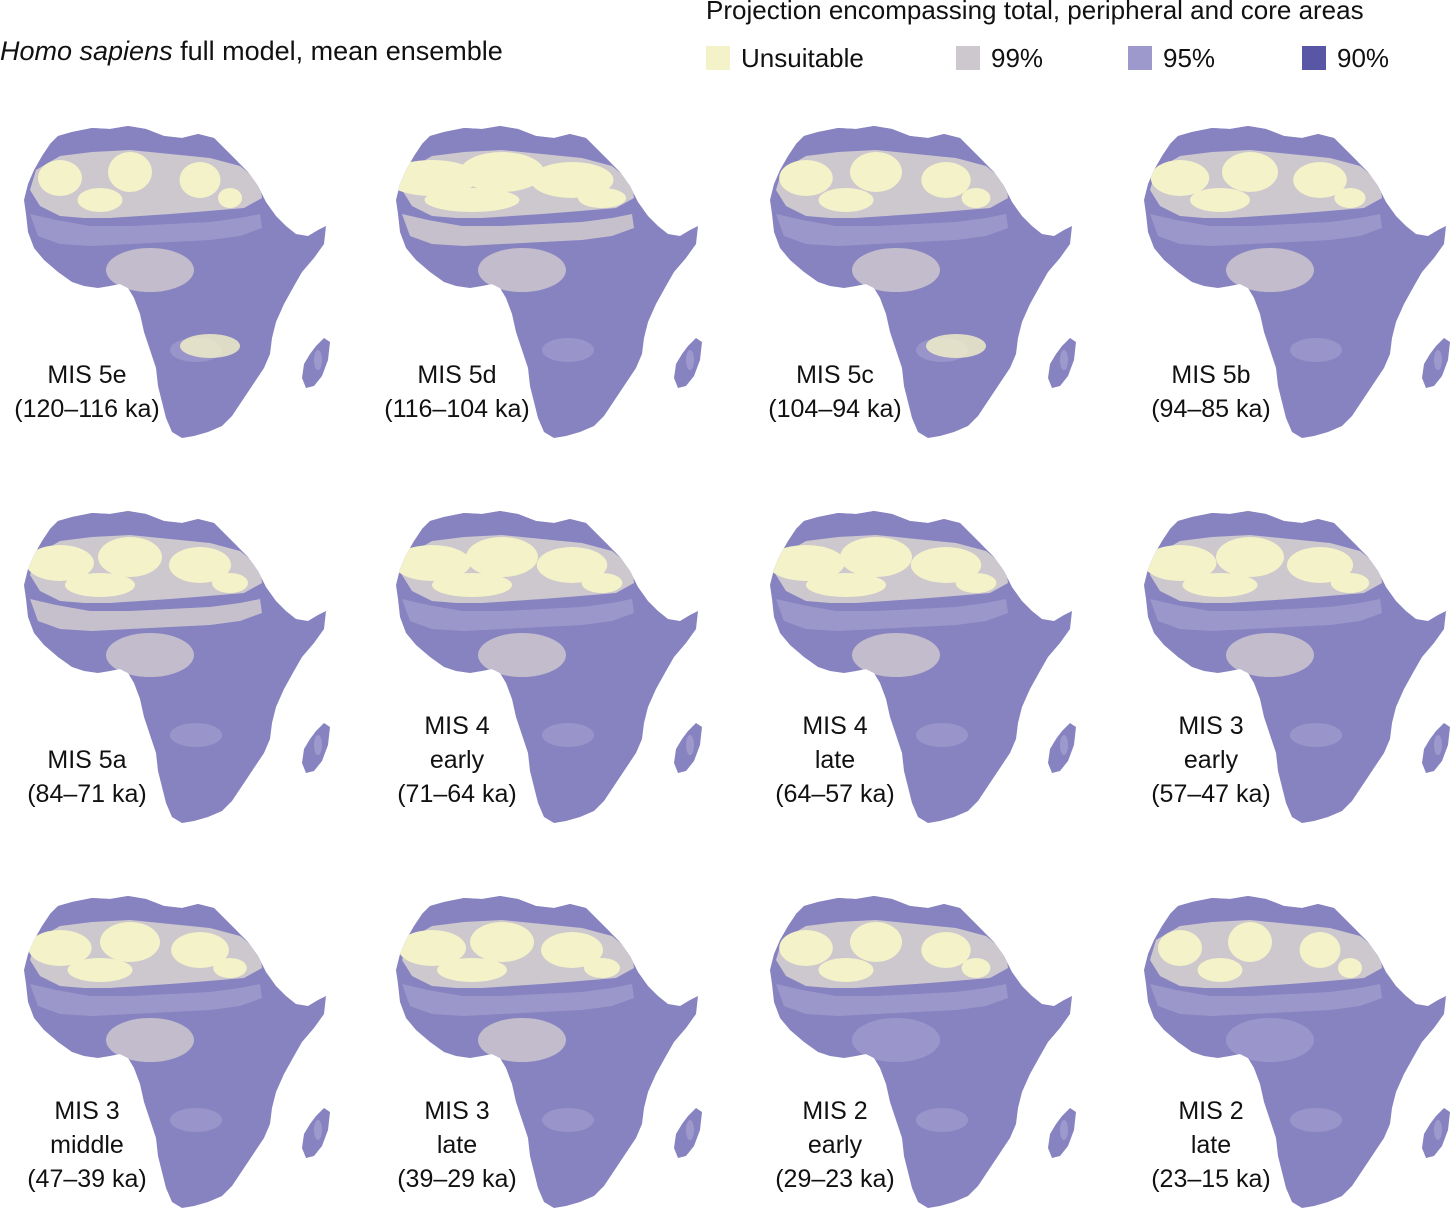 Image resolution: width=1456 pixels, height=1220 pixels. What do you see at coordinates (1211, 392) in the screenshot?
I see `map-panel-label: MIS 5b (94–85 ka)` at bounding box center [1211, 392].